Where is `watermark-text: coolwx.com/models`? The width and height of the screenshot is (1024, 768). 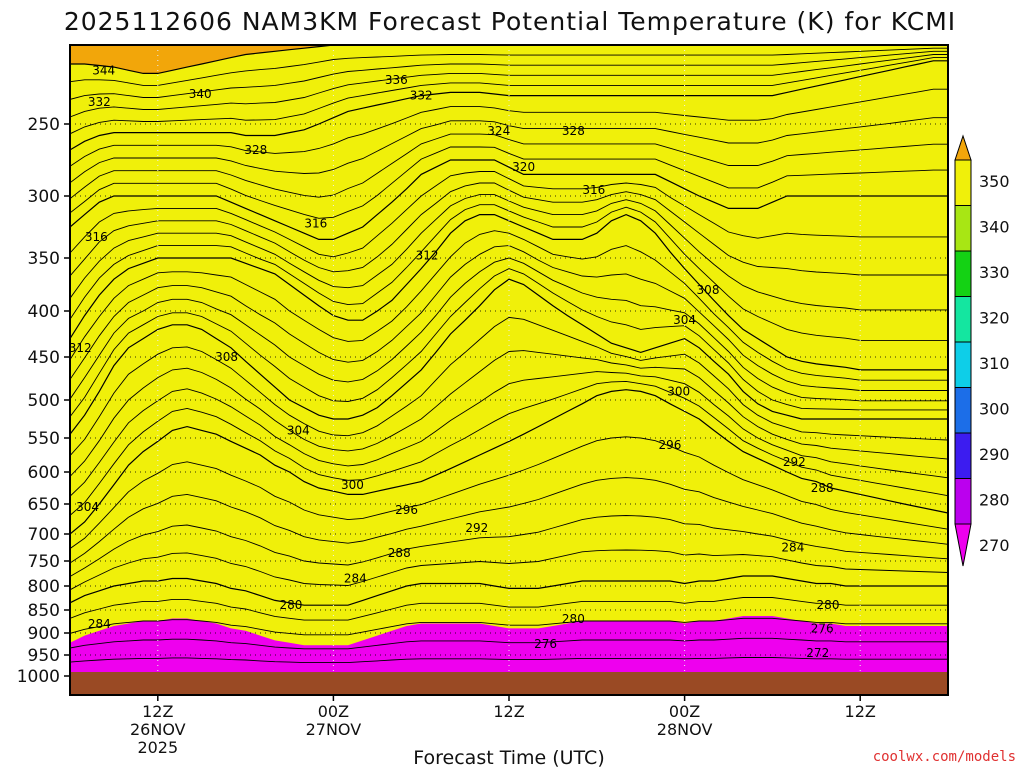 watermark-text: coolwx.com/models is located at coordinates (944, 757).